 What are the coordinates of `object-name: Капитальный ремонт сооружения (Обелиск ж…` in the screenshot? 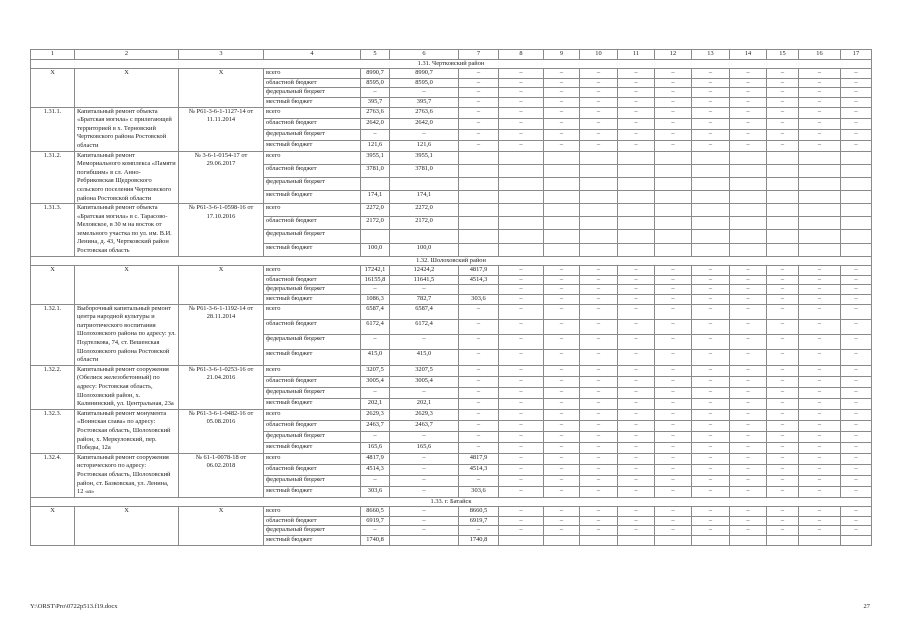 It's located at (126, 387).